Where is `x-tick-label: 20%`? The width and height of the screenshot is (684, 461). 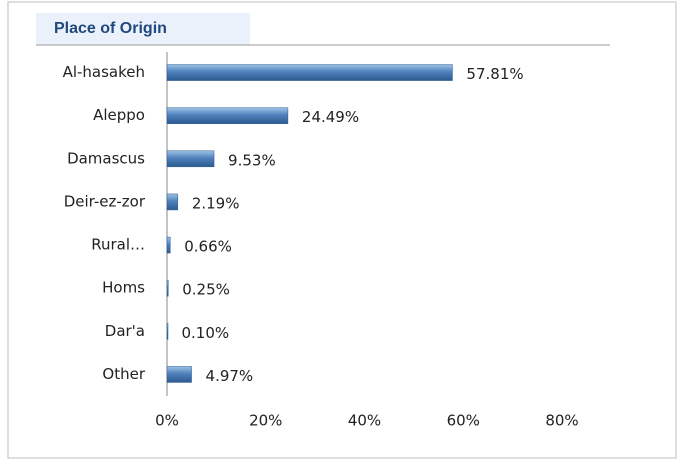
x-tick-label: 20% is located at coordinates (265, 421).